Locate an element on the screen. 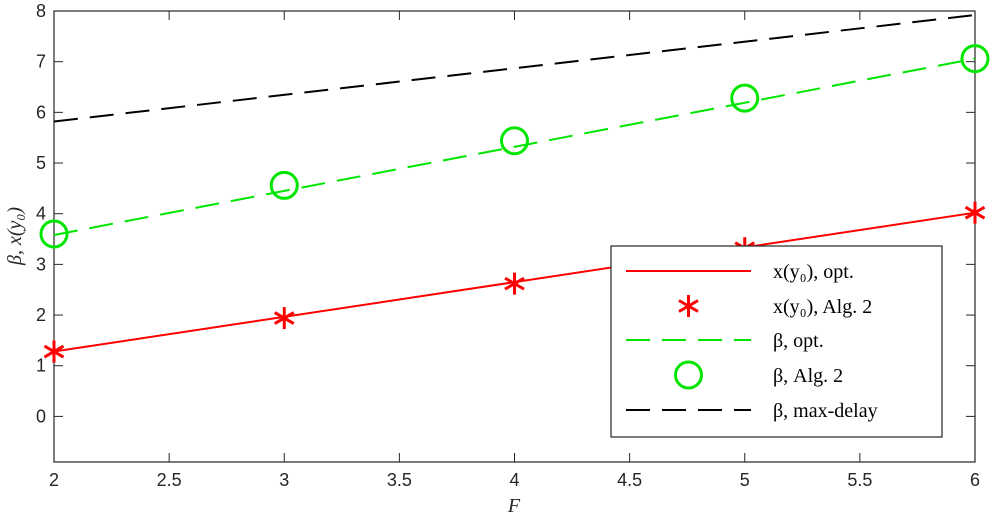 This screenshot has width=997, height=519. y-axis-label: β, x(y₀) is located at coordinates (15, 236).